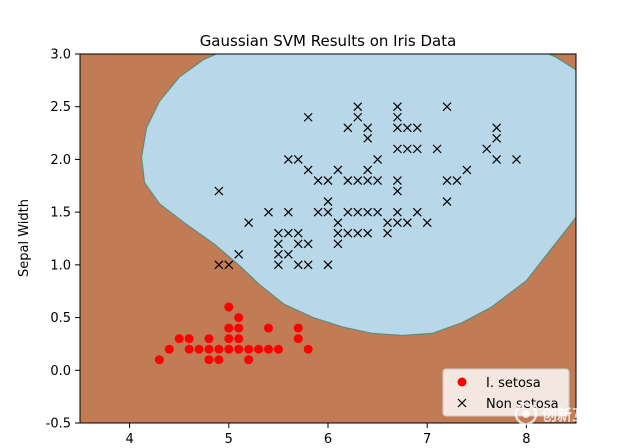 This screenshot has height=448, width=640. I want to click on y-tick-label: -0.5, so click(58, 424).